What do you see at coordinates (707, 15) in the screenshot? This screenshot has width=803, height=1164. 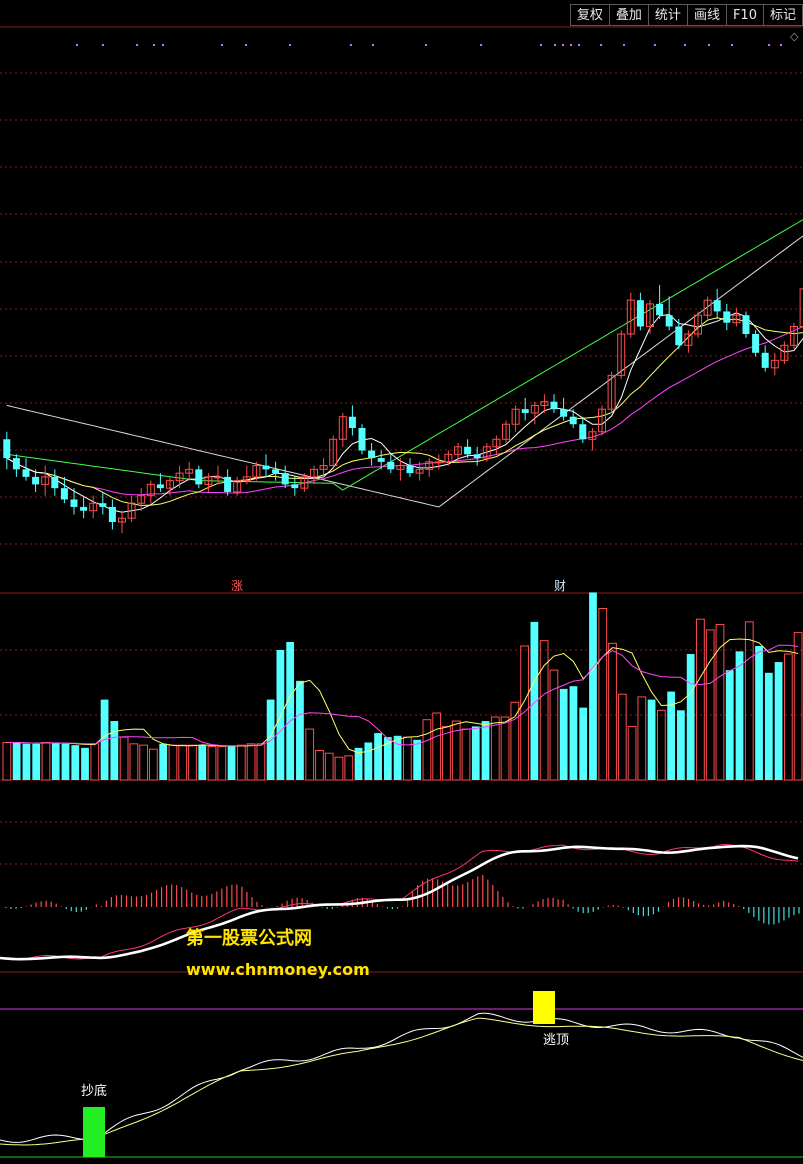 I see `huaxian-button: 画线` at bounding box center [707, 15].